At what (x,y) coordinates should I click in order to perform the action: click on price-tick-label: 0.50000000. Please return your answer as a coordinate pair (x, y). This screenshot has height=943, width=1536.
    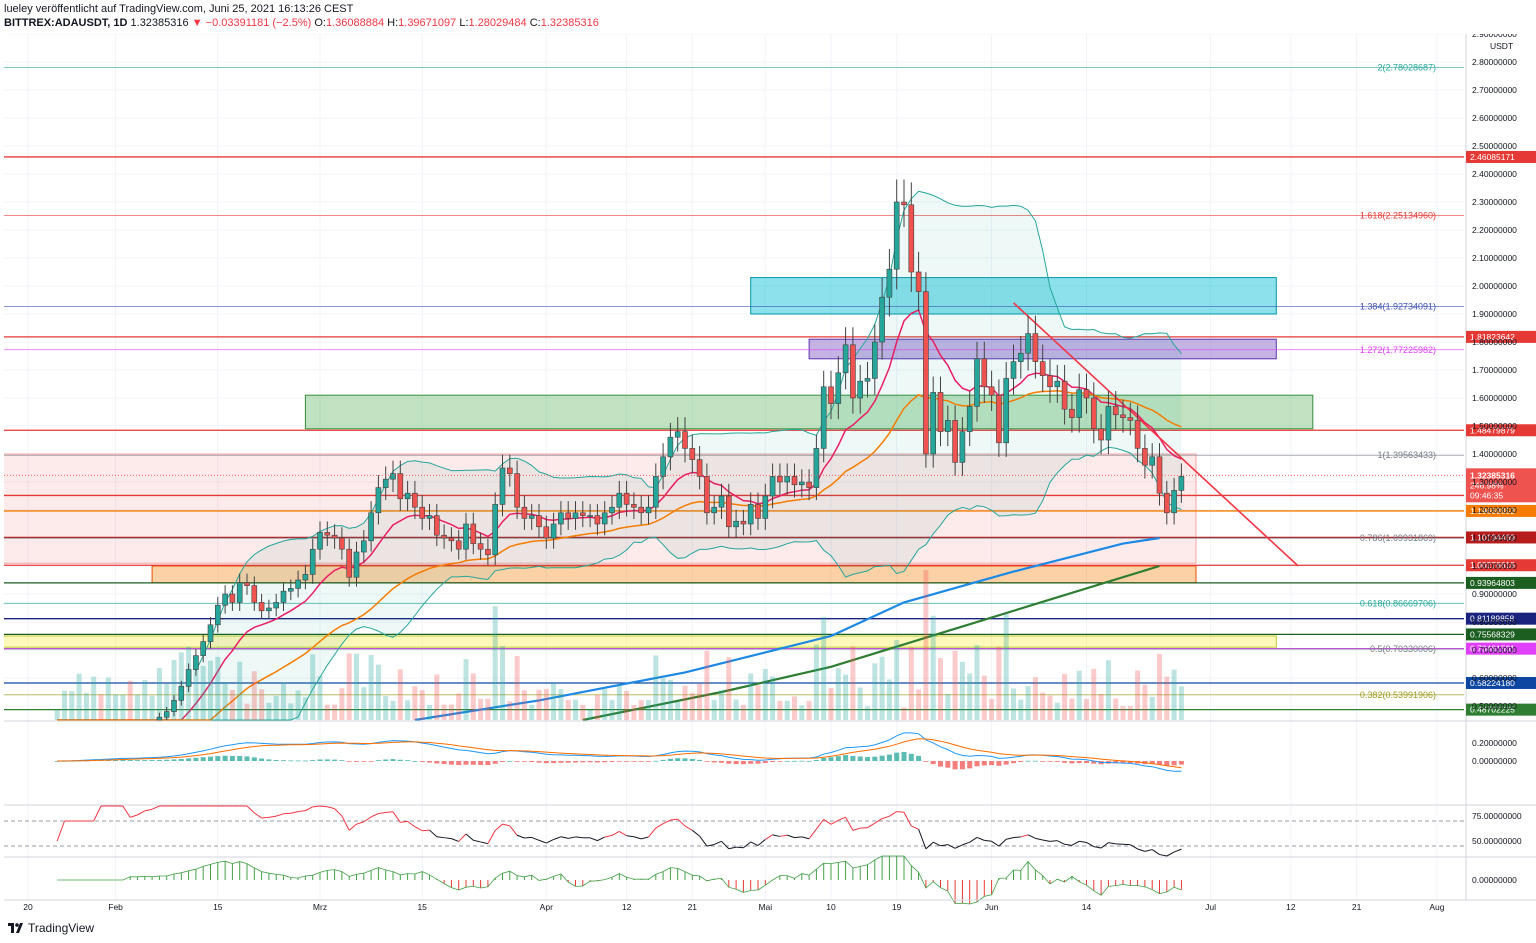
    Looking at the image, I should click on (1494, 706).